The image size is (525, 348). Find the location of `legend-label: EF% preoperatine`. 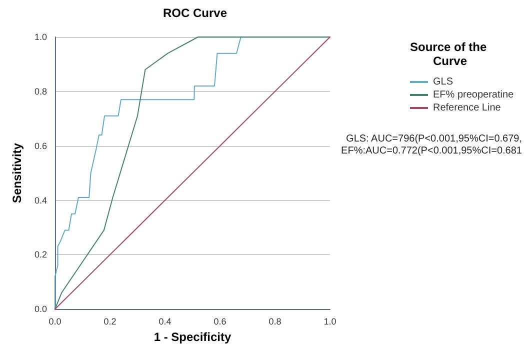

legend-label: EF% preoperatine is located at coordinates (473, 95).